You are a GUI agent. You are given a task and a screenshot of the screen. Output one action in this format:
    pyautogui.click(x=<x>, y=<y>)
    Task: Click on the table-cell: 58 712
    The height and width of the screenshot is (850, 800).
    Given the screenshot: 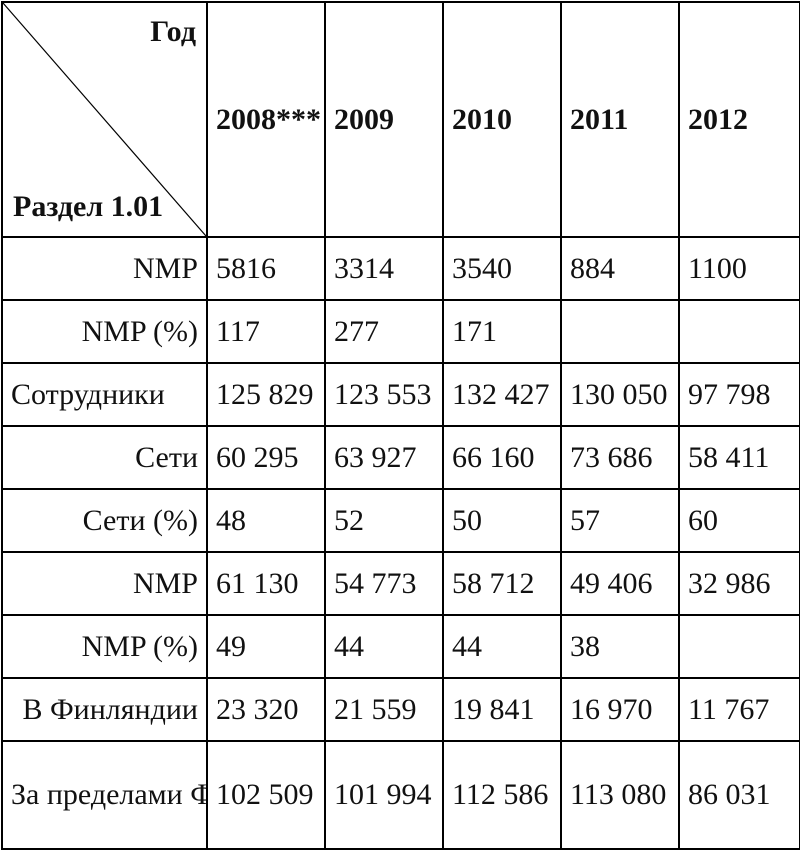 What is the action you would take?
    pyautogui.click(x=502, y=583)
    